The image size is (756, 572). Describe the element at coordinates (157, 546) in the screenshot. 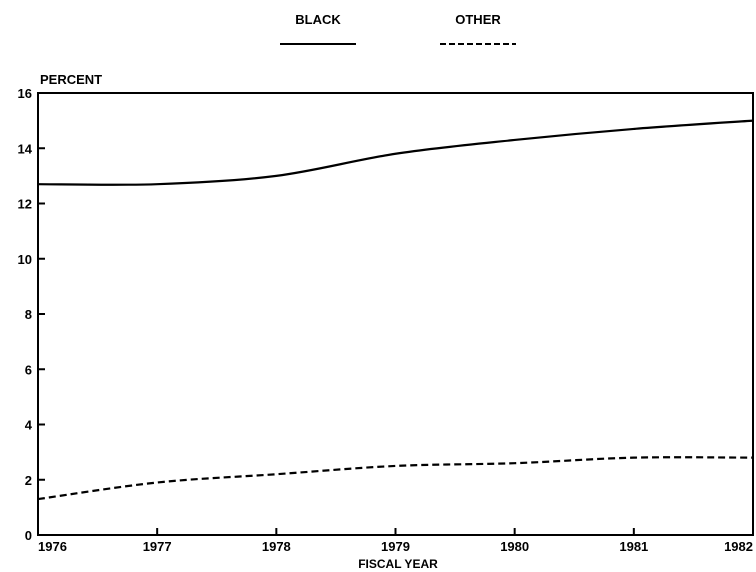

I see `x-tick-label: 1977` at that location.